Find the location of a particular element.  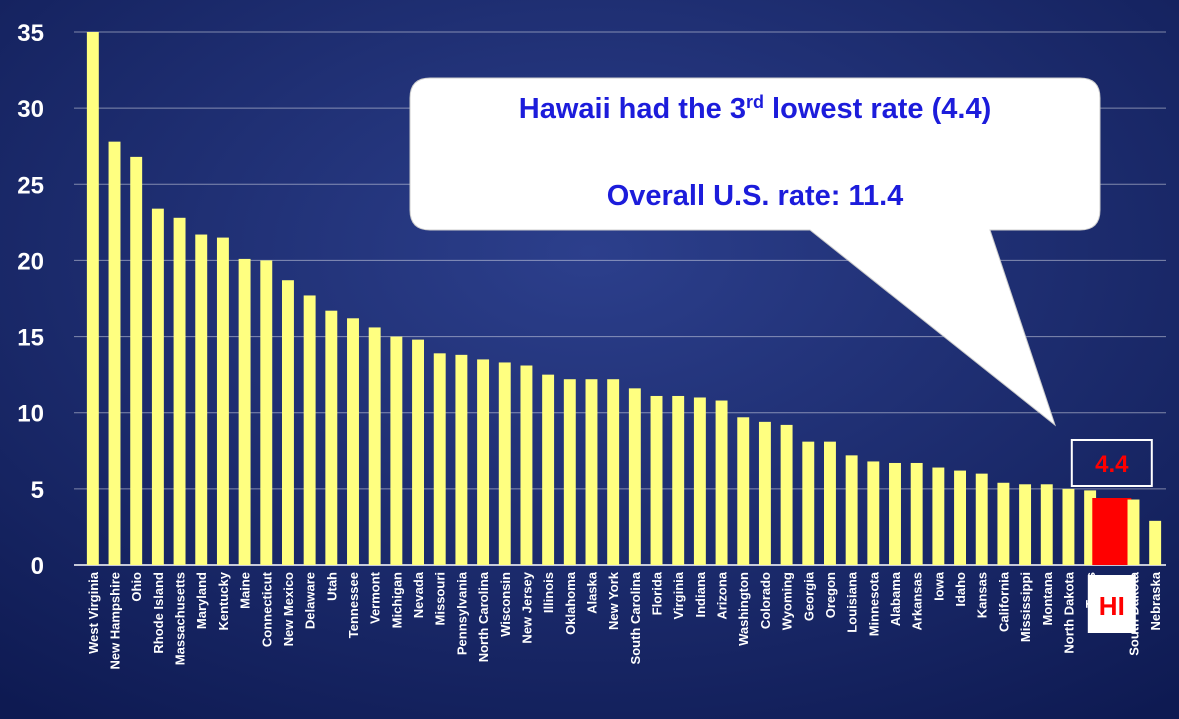

y-tick-label: 10 is located at coordinates (30, 414).